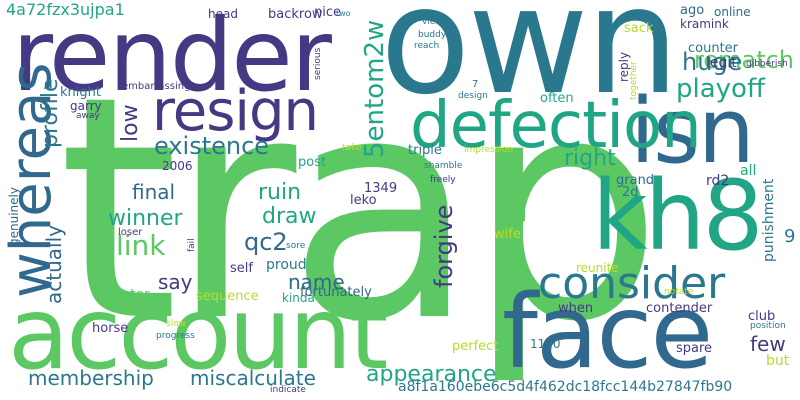 This screenshot has height=400, width=800. What do you see at coordinates (227, 296) in the screenshot?
I see `word-sequence: sequence` at bounding box center [227, 296].